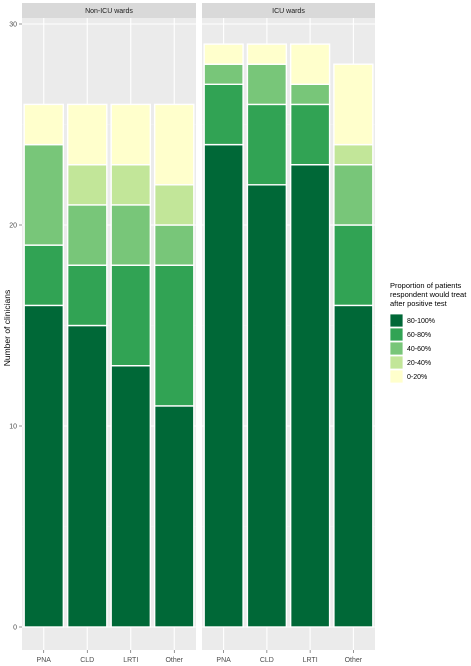  Describe the element at coordinates (426, 285) in the screenshot. I see `legend-title: Proportion of patients` at that location.